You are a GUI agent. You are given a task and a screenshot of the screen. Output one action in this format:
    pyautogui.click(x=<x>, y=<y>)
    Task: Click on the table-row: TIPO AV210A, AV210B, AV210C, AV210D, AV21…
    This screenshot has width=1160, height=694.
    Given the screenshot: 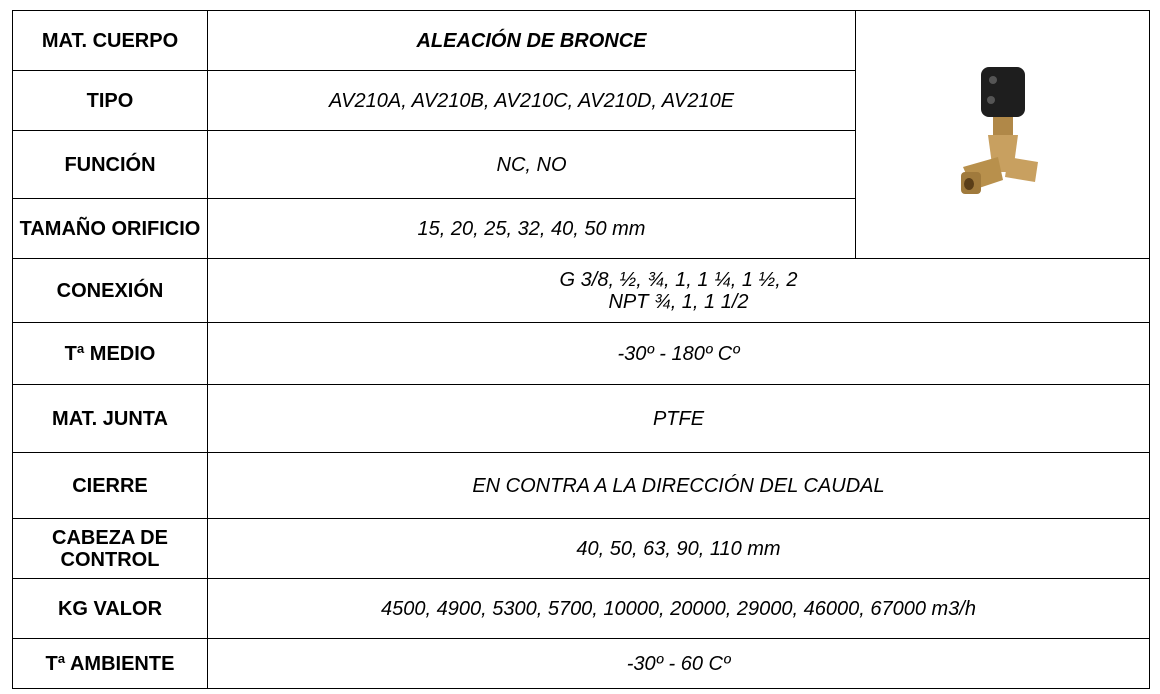 What is the action you would take?
    pyautogui.click(x=581, y=100)
    